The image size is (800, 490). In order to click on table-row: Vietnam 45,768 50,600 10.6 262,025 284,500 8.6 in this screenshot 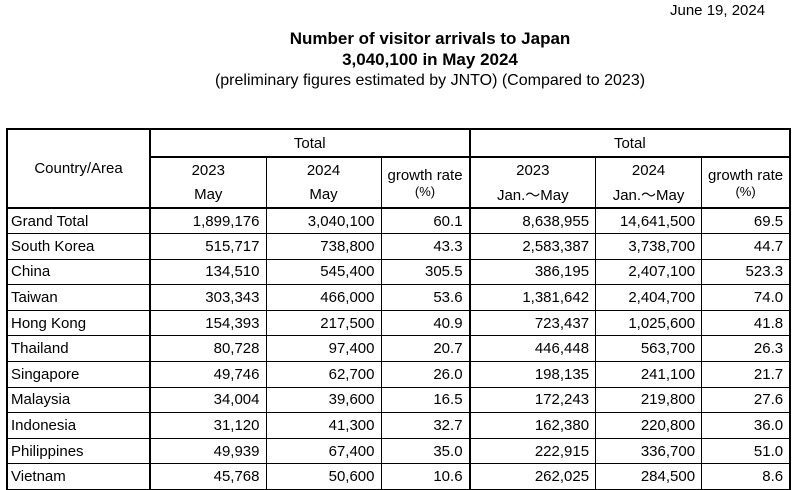, I will do `click(399, 476)`.